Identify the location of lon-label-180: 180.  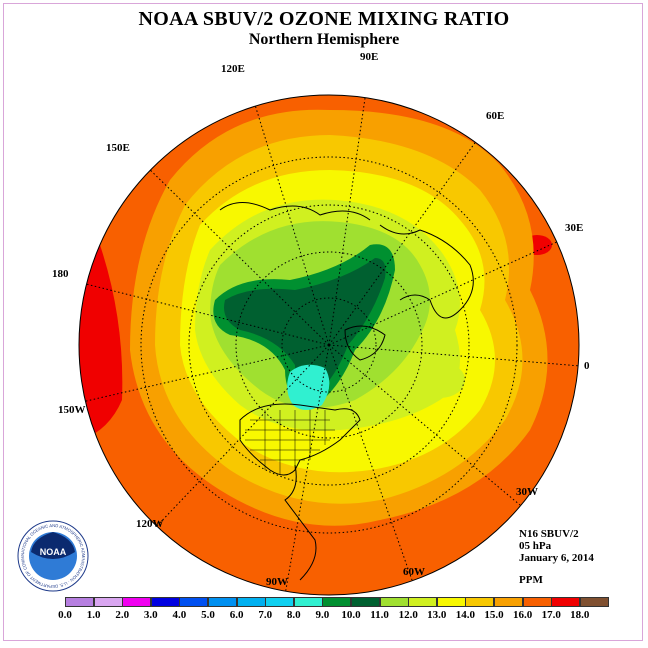
(60, 274).